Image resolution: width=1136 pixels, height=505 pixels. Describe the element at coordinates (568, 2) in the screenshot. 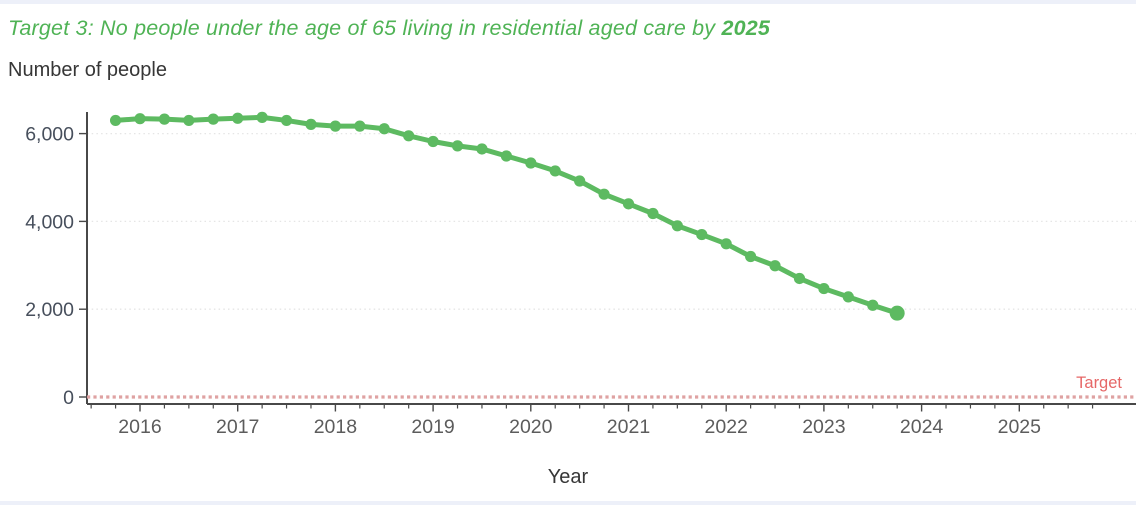

I see `top-page-band` at that location.